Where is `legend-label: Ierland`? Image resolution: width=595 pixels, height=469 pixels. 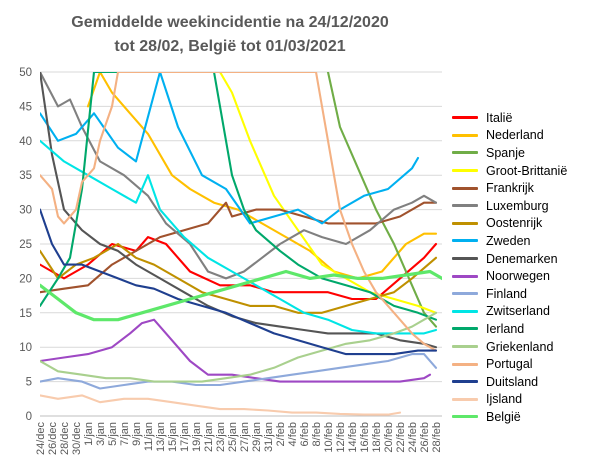 legend-label: Ierland is located at coordinates (505, 328).